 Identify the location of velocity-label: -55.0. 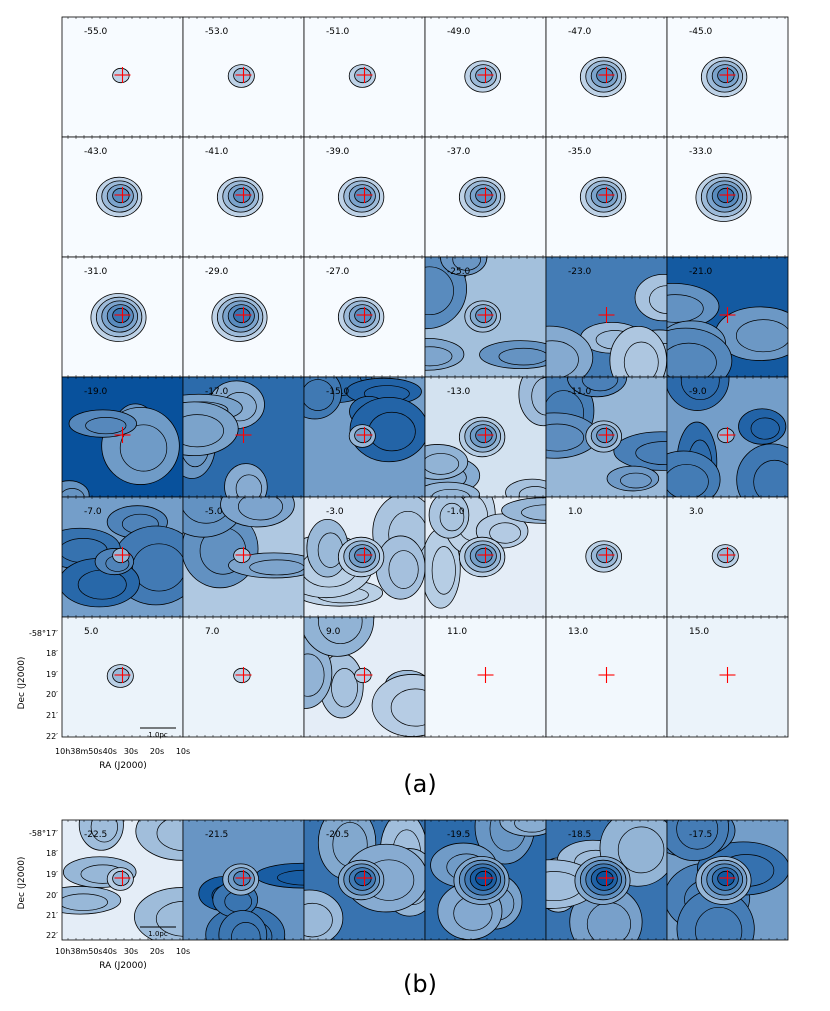
(96, 32).